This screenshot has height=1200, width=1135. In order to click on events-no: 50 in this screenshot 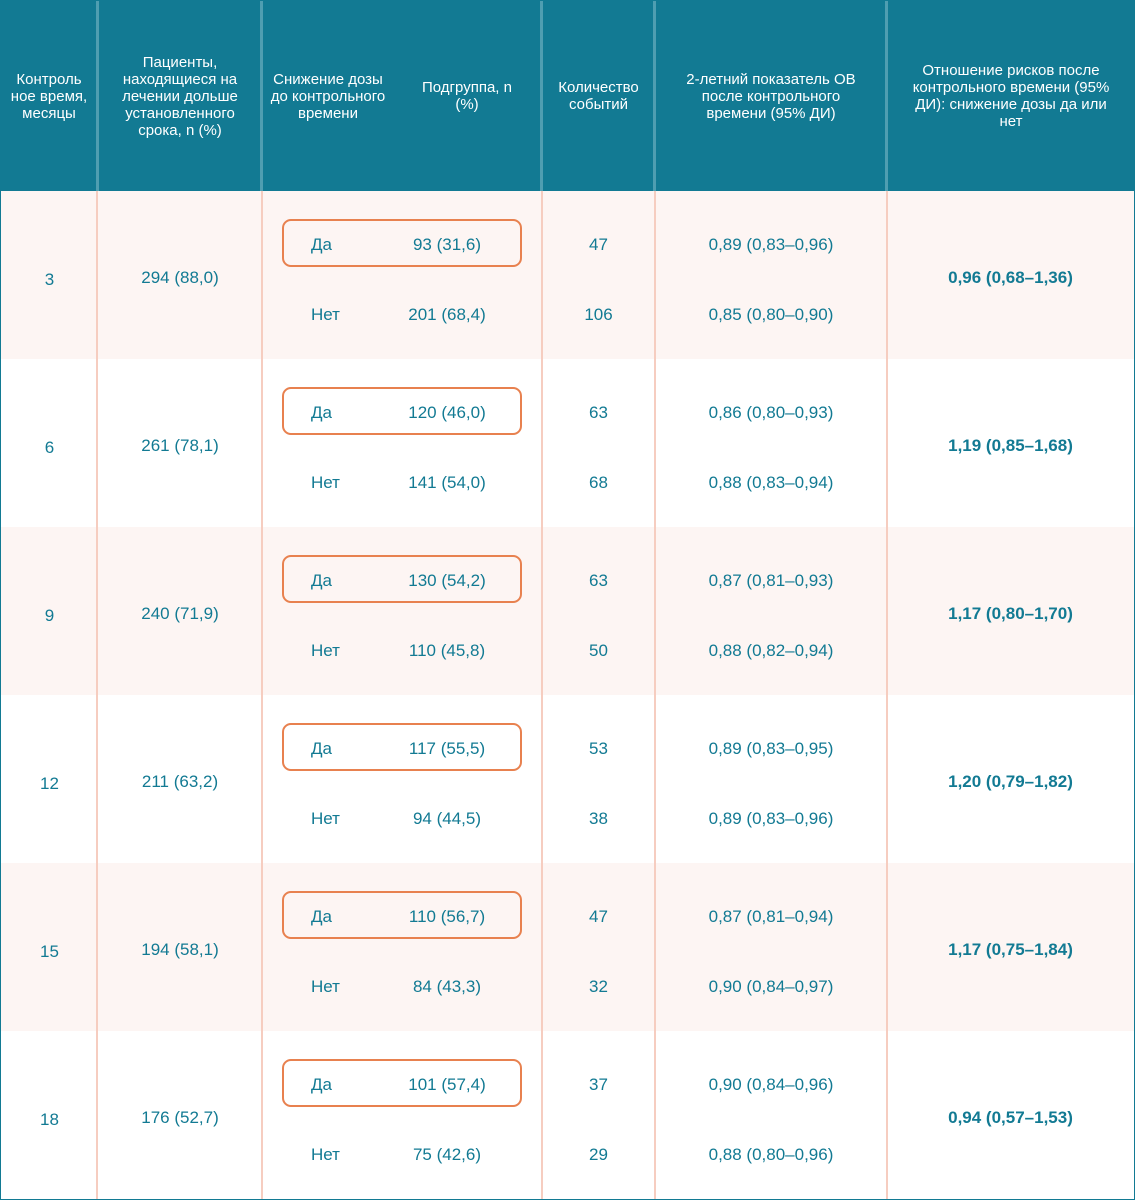, I will do `click(598, 650)`.